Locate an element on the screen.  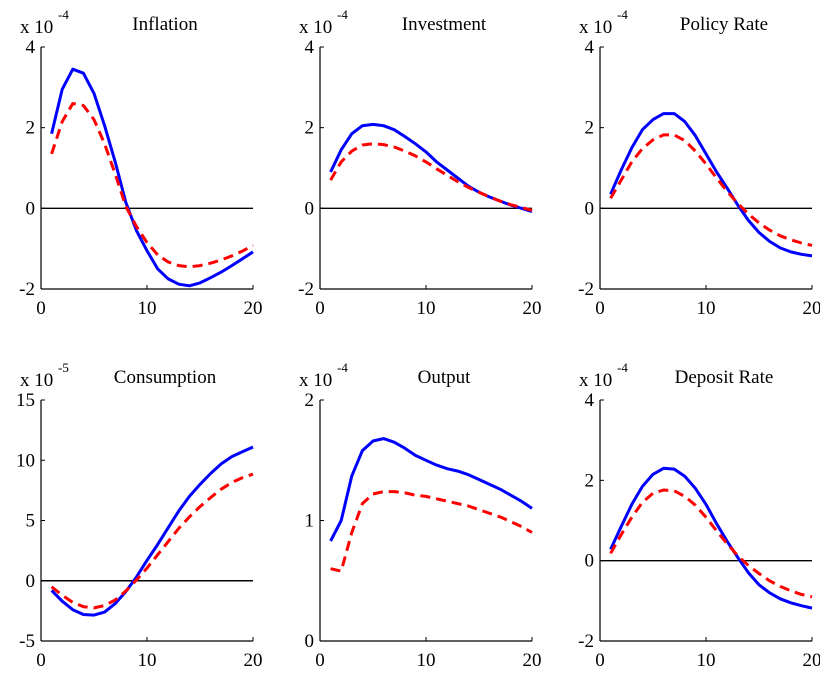
axis-scale-exponent: -5 is located at coordinates (63, 367).